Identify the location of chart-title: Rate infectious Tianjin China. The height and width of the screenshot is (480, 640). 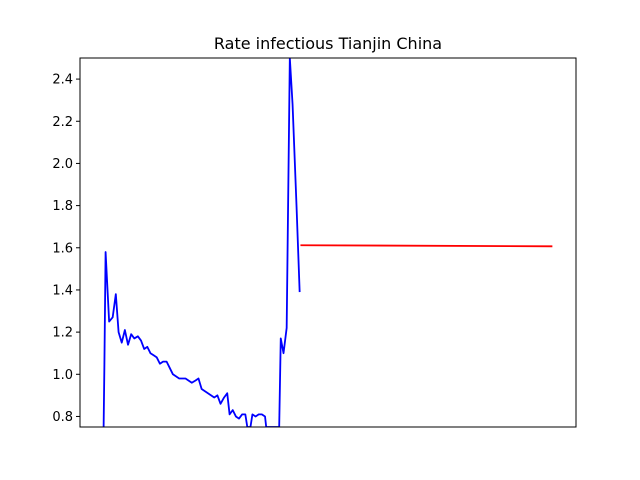
(328, 43).